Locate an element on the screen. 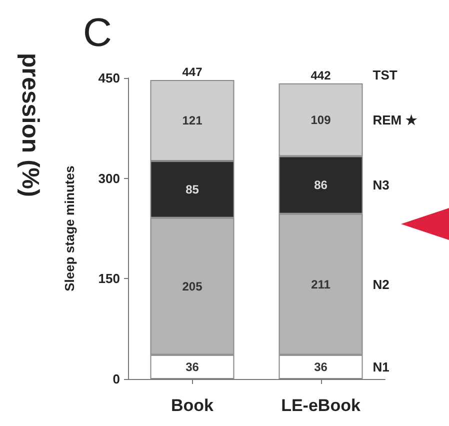 Image resolution: width=449 pixels, height=426 pixels. total-label: 442 is located at coordinates (321, 75).